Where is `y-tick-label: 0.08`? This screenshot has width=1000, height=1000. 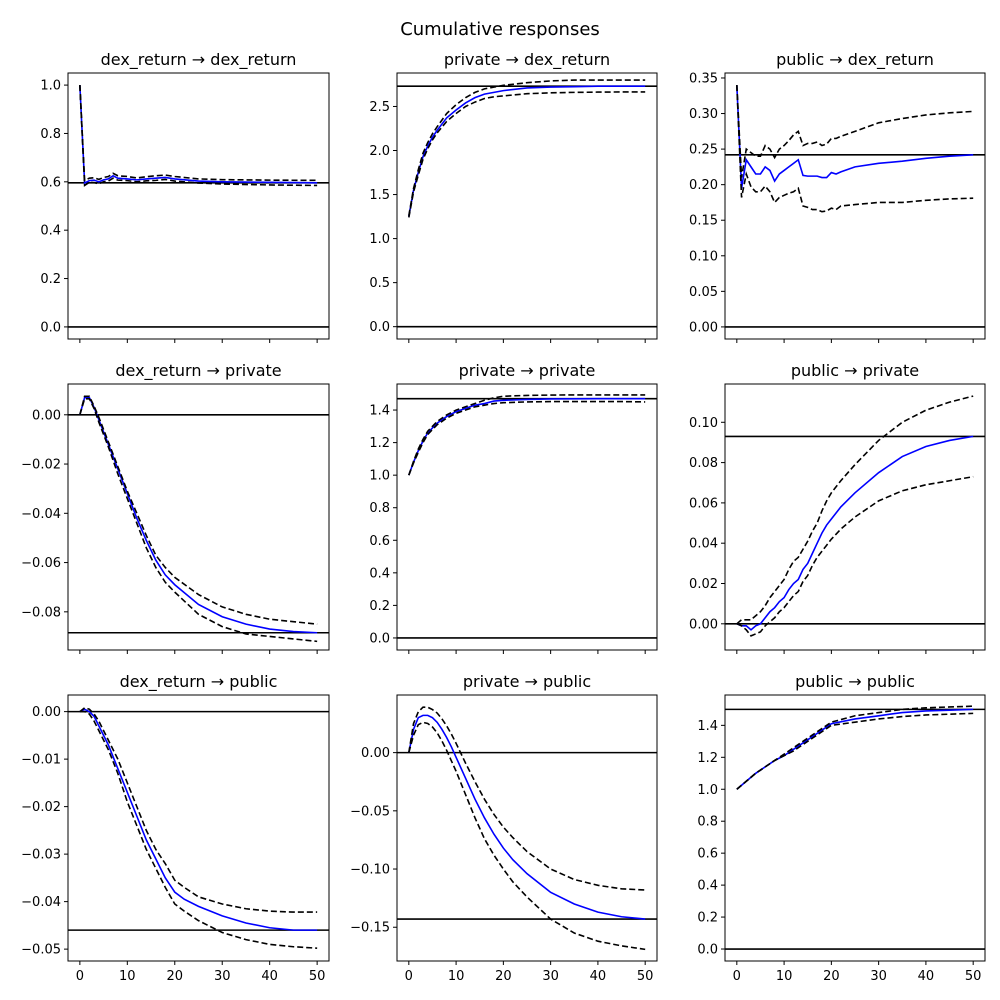 y-tick-label: 0.08 is located at coordinates (703, 463).